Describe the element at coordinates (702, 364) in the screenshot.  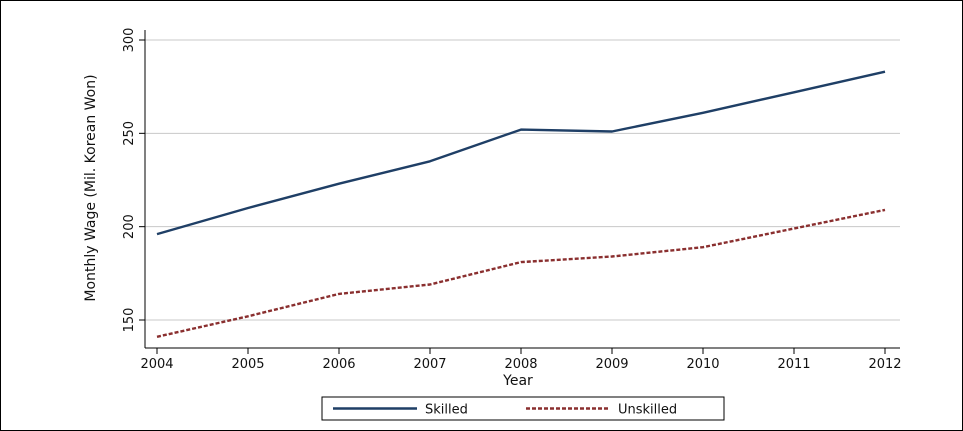
I see `x-tick-label: 2010` at that location.